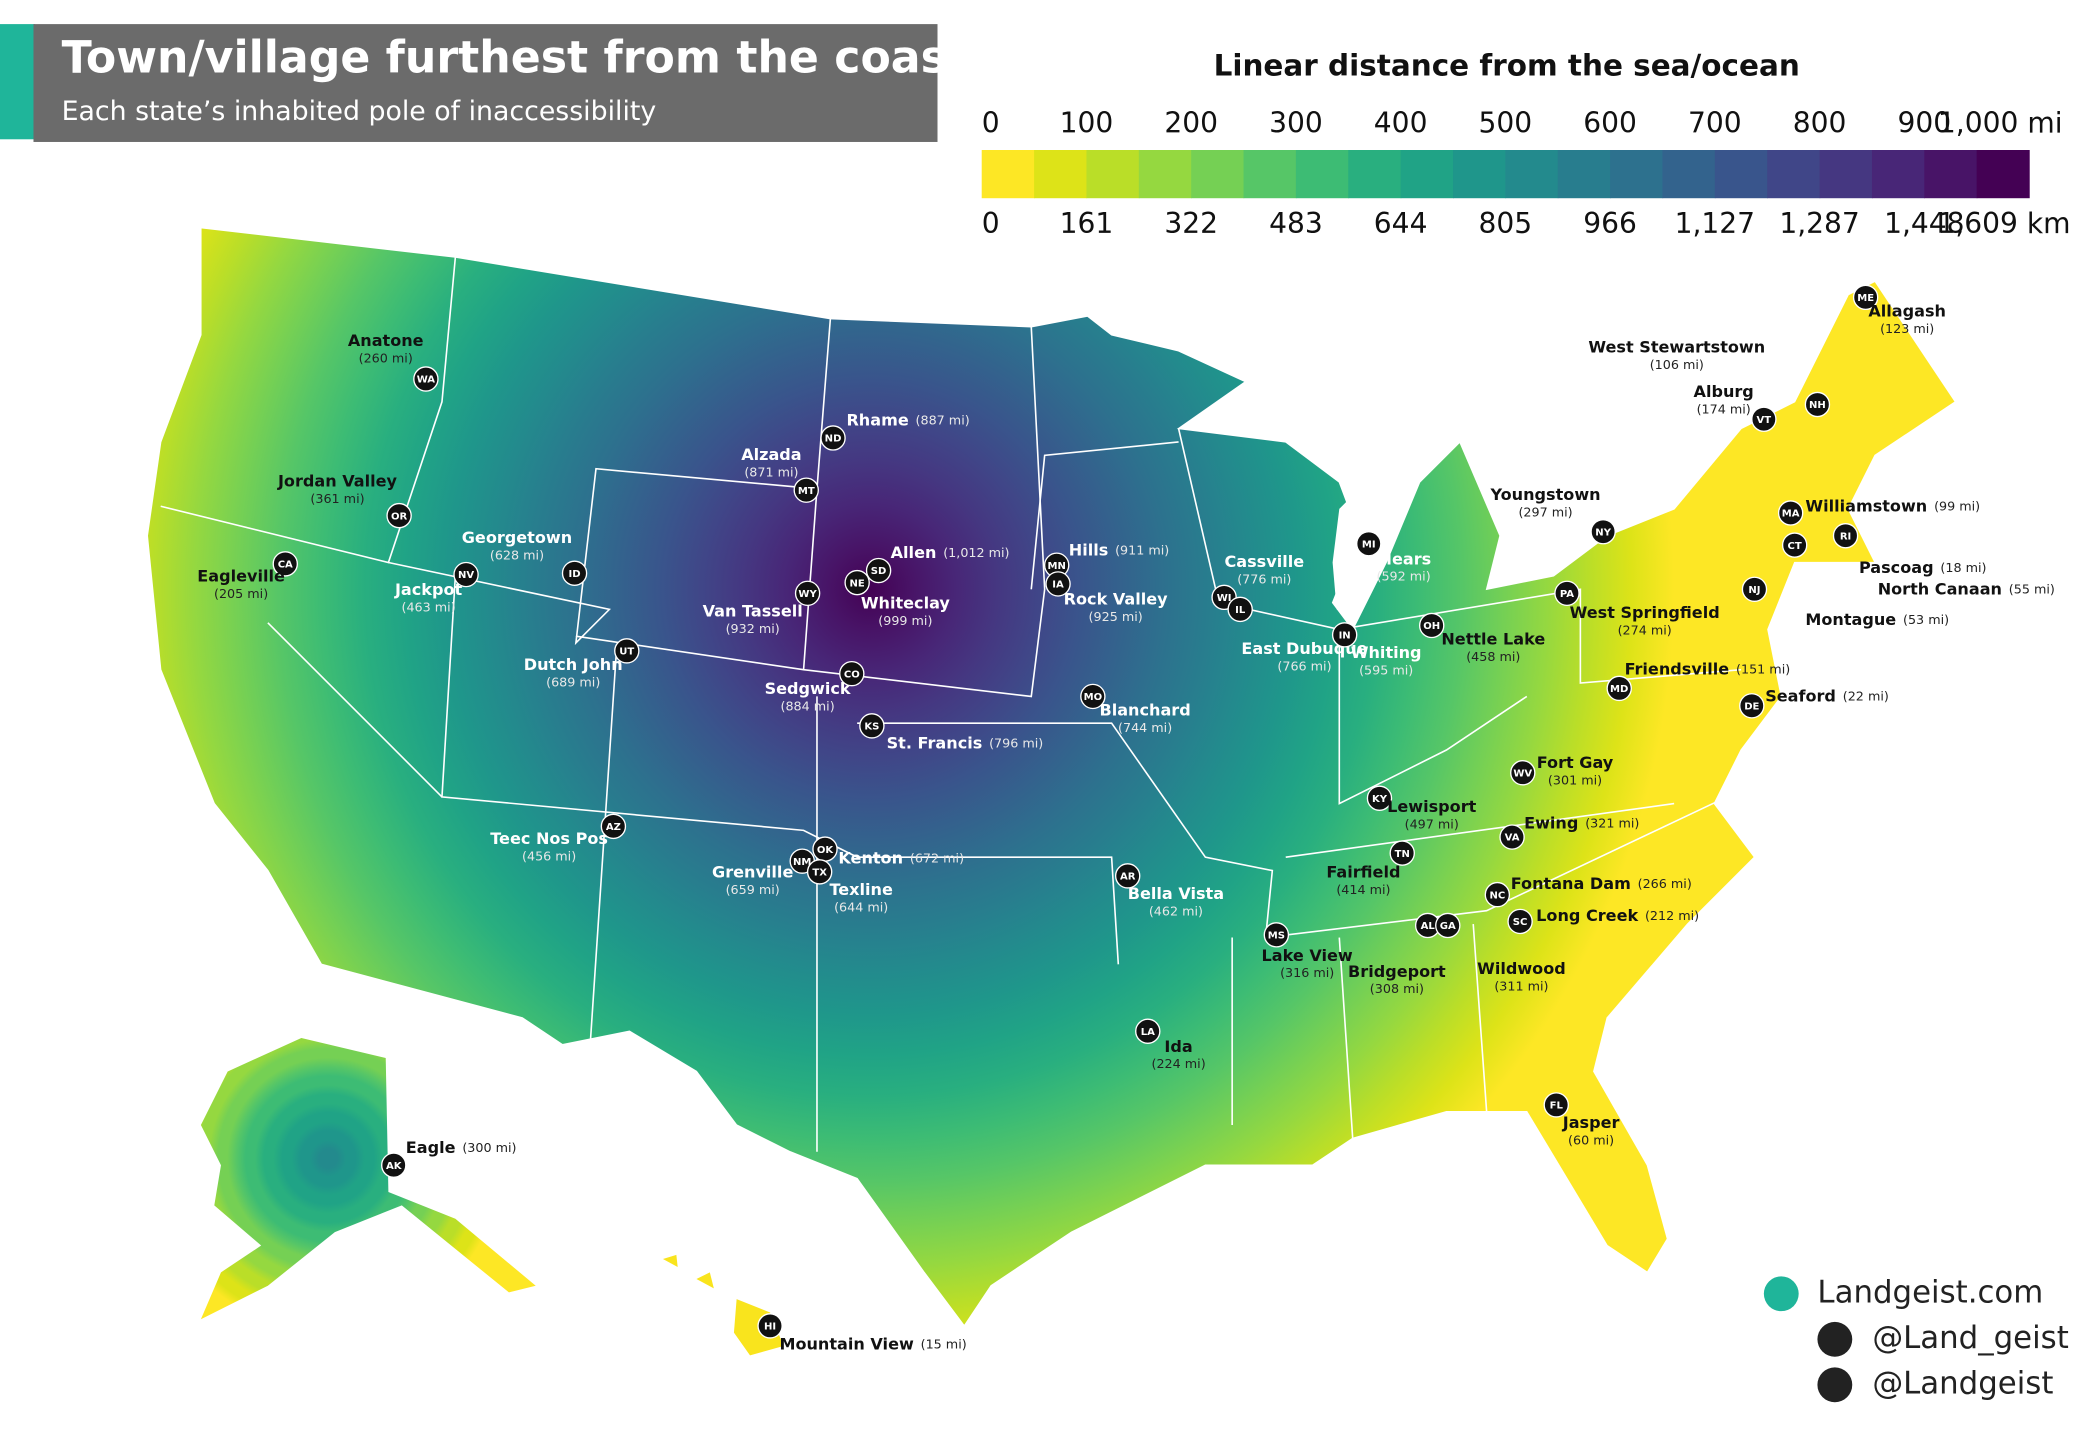  I want to click on state-code: GA, so click(1448, 926).